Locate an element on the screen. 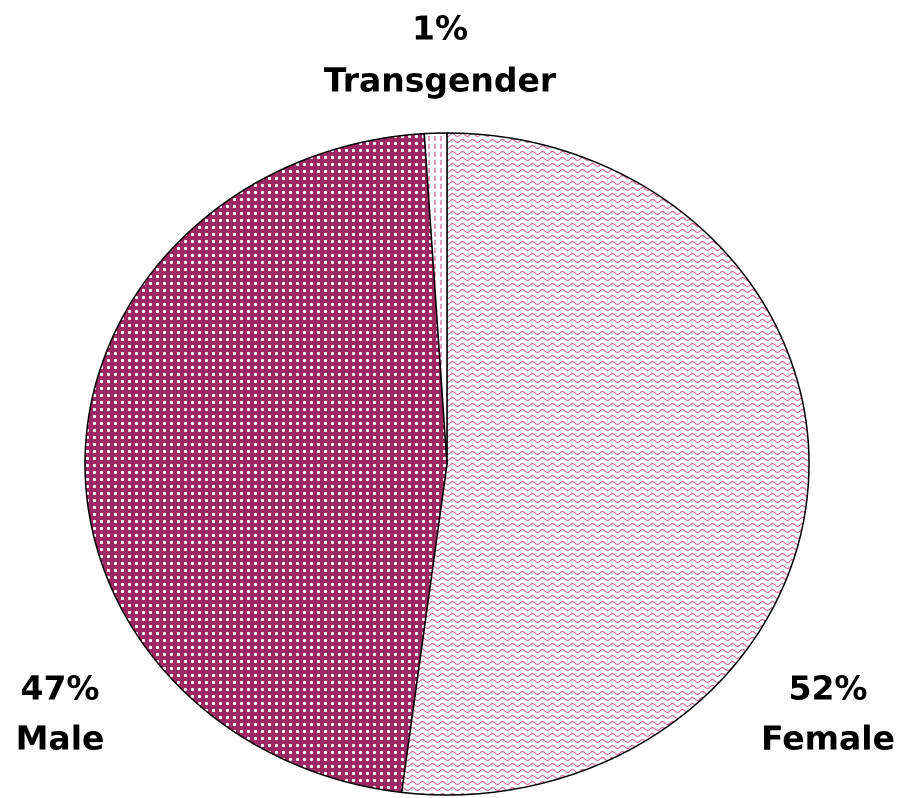  slice-value-label: 47% is located at coordinates (60, 688).